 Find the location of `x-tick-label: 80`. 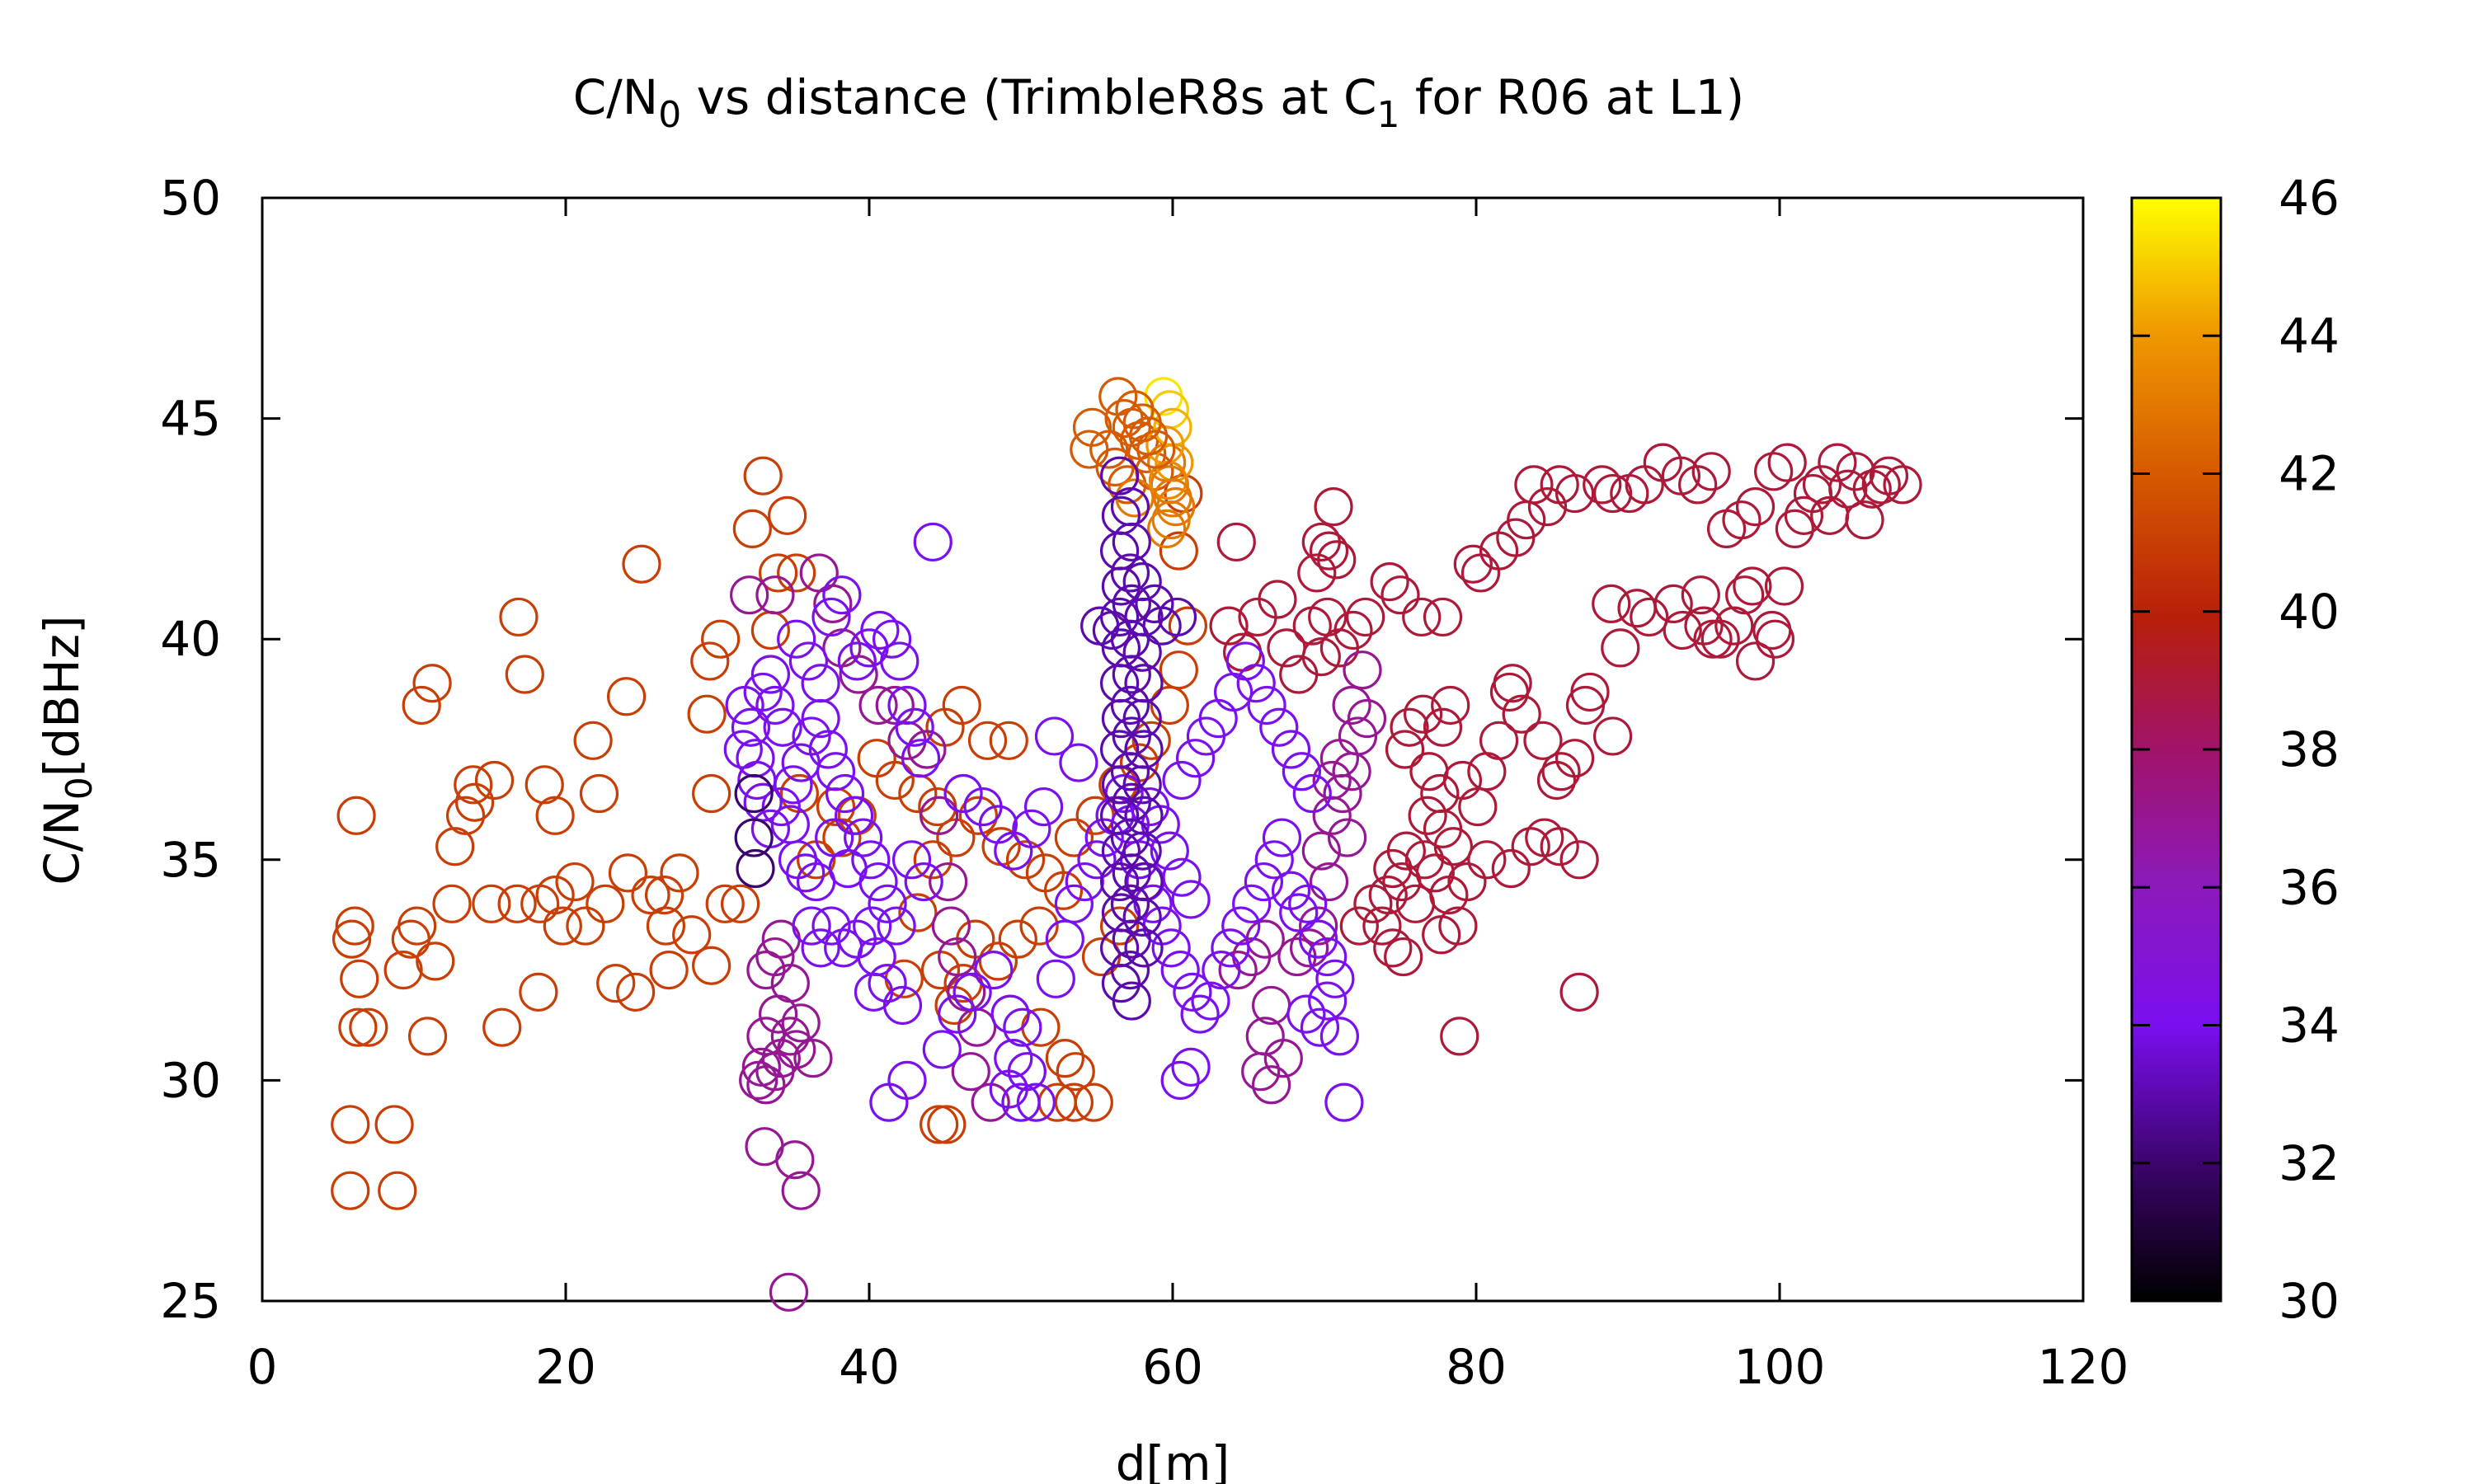

x-tick-label: 80 is located at coordinates (1476, 1367).